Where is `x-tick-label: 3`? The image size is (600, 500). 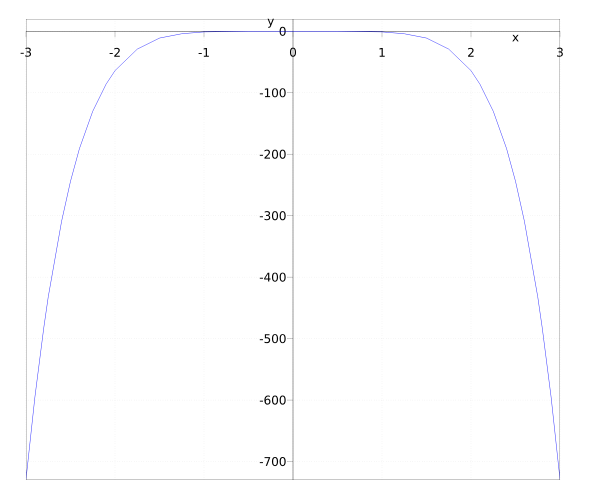
x-tick-label: 3 is located at coordinates (560, 52).